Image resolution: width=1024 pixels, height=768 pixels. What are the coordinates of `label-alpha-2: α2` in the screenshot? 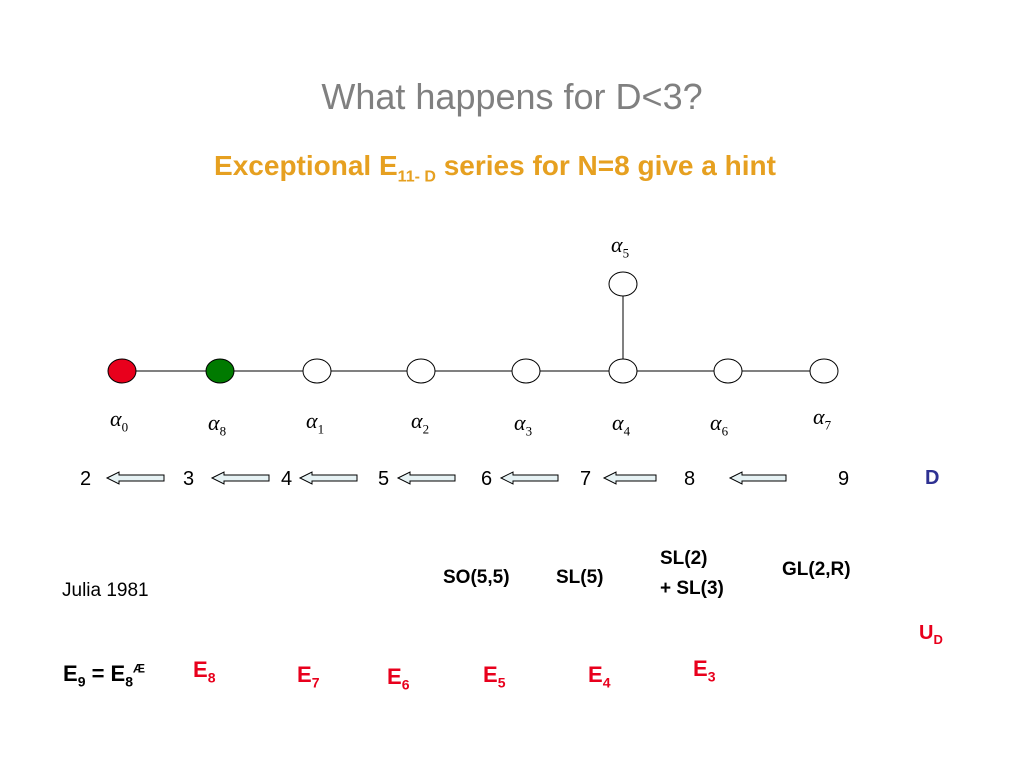 It's located at (420, 422).